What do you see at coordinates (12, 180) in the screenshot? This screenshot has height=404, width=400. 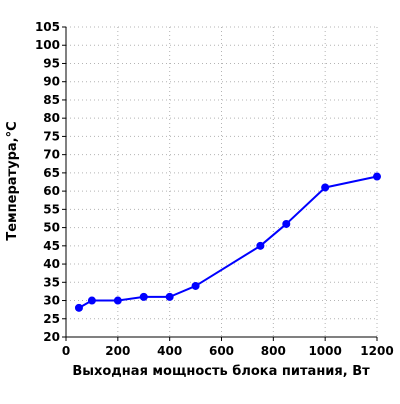 I see `y-axis-title: Температура,°C` at bounding box center [12, 180].